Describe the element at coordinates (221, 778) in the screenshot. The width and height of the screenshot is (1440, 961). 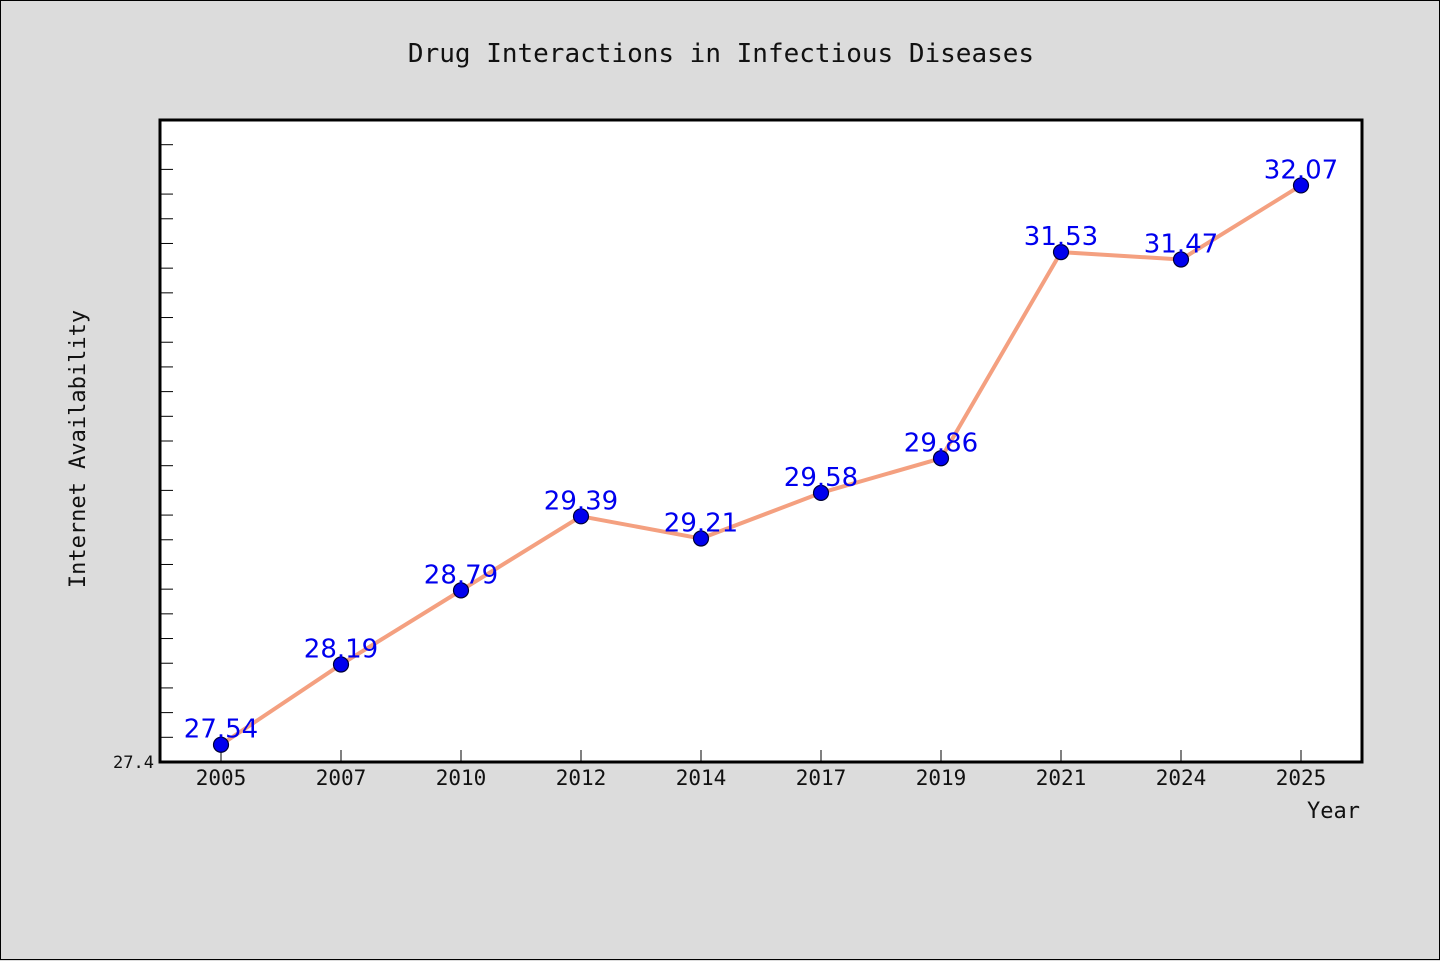
I see `x-tick-label: 2005` at that location.